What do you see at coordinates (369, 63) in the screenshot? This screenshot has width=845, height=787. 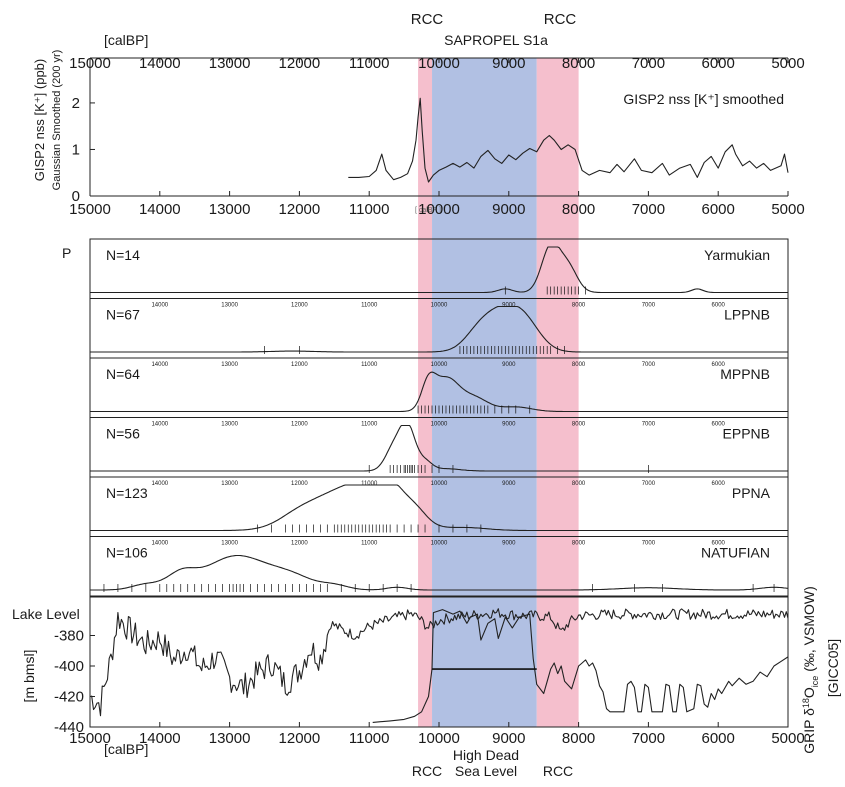 I see `top-xtick-label-4: 11000` at bounding box center [369, 63].